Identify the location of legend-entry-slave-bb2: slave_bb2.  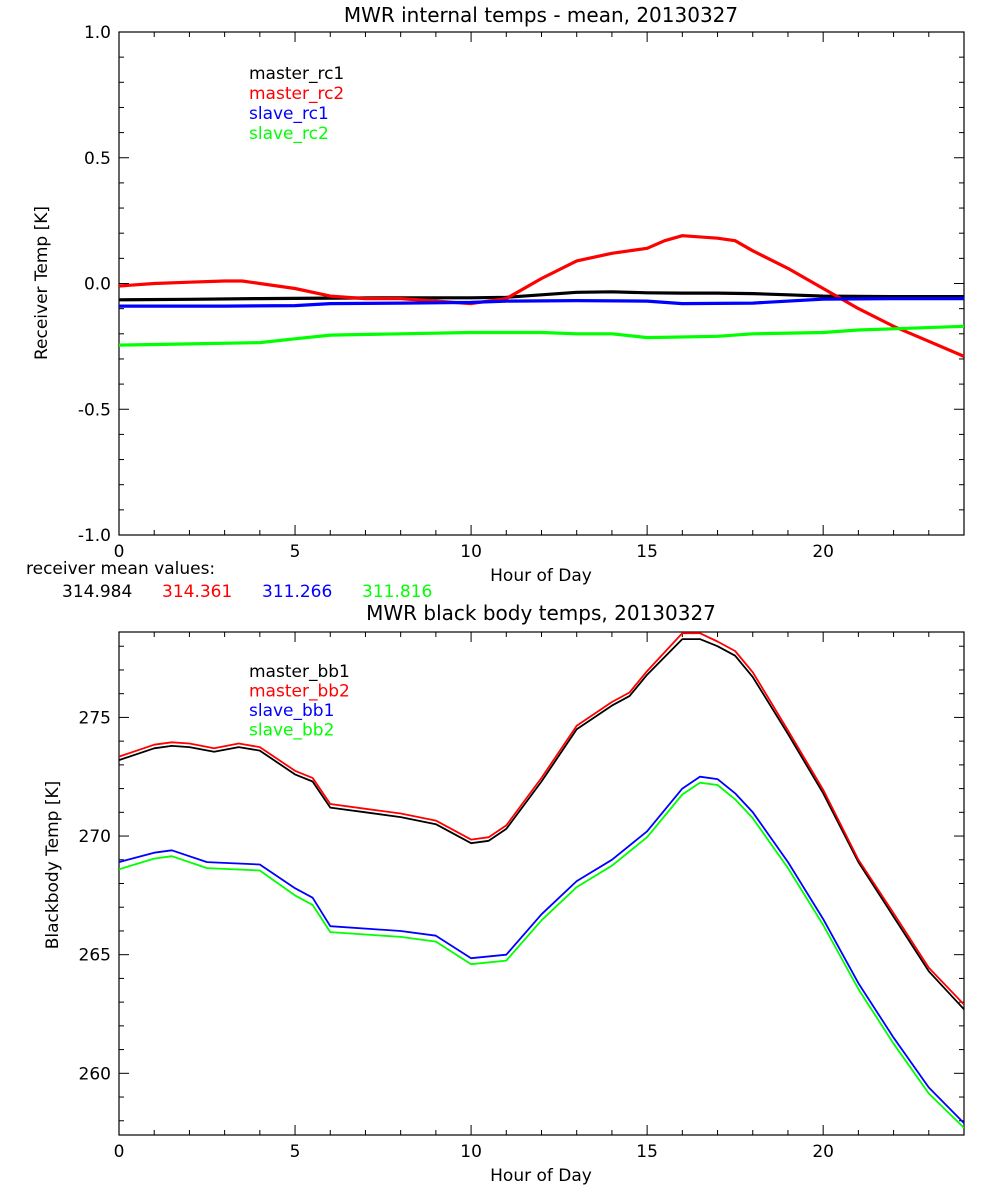
(291, 731).